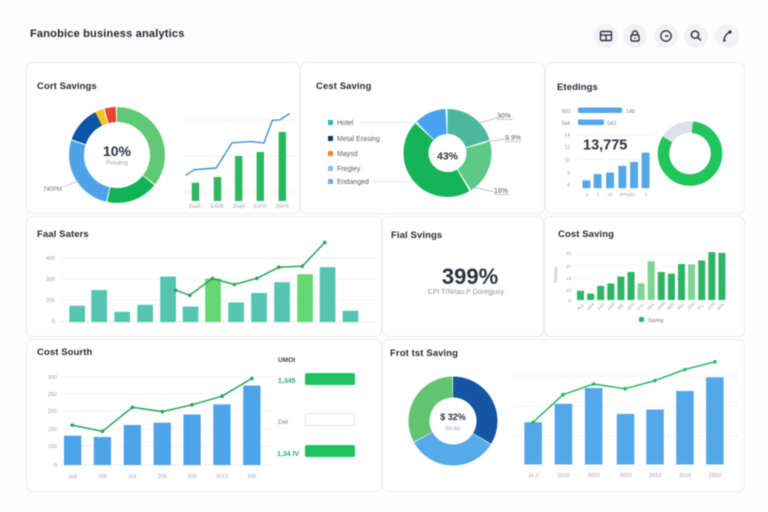 This screenshot has width=768, height=512. Describe the element at coordinates (448, 157) in the screenshot. I see `svg-text: 43%` at that location.